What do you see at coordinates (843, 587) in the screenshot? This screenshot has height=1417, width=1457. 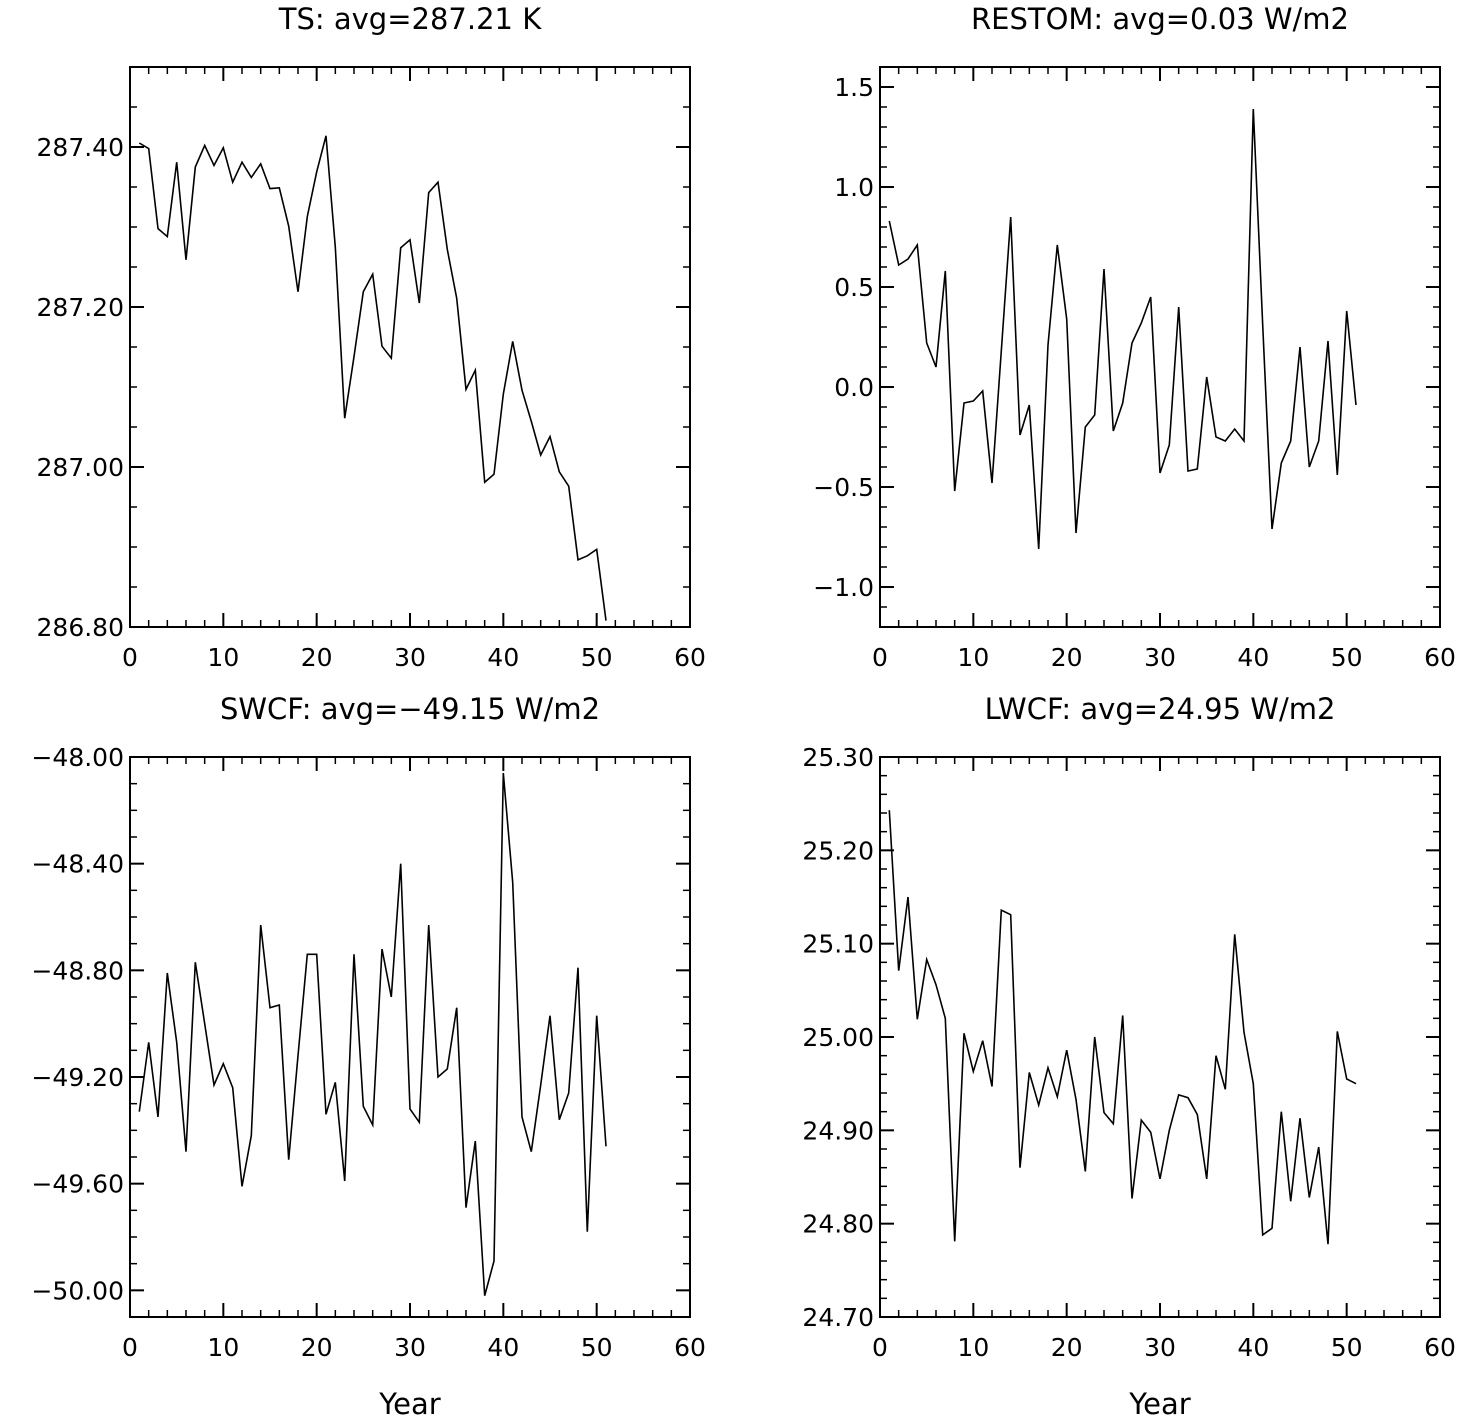 I see `y-tick-label: −1.0` at bounding box center [843, 587].